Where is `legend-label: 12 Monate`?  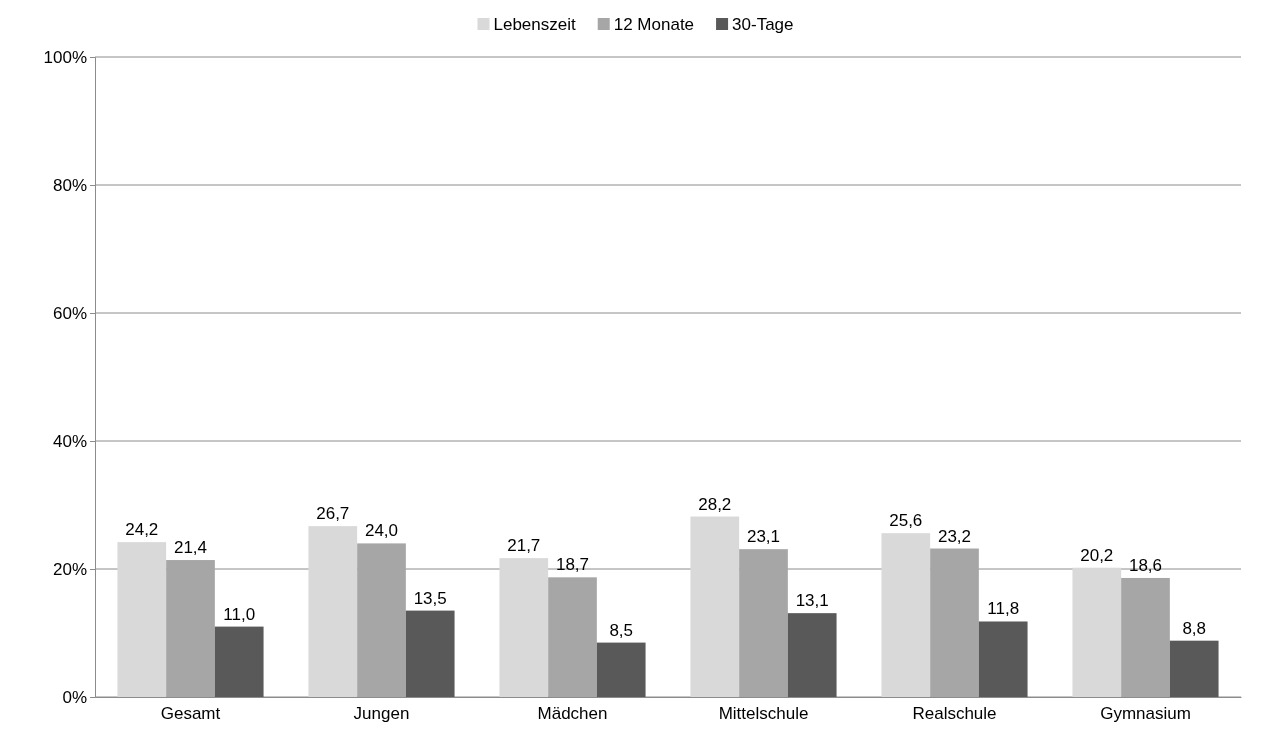 legend-label: 12 Monate is located at coordinates (654, 24).